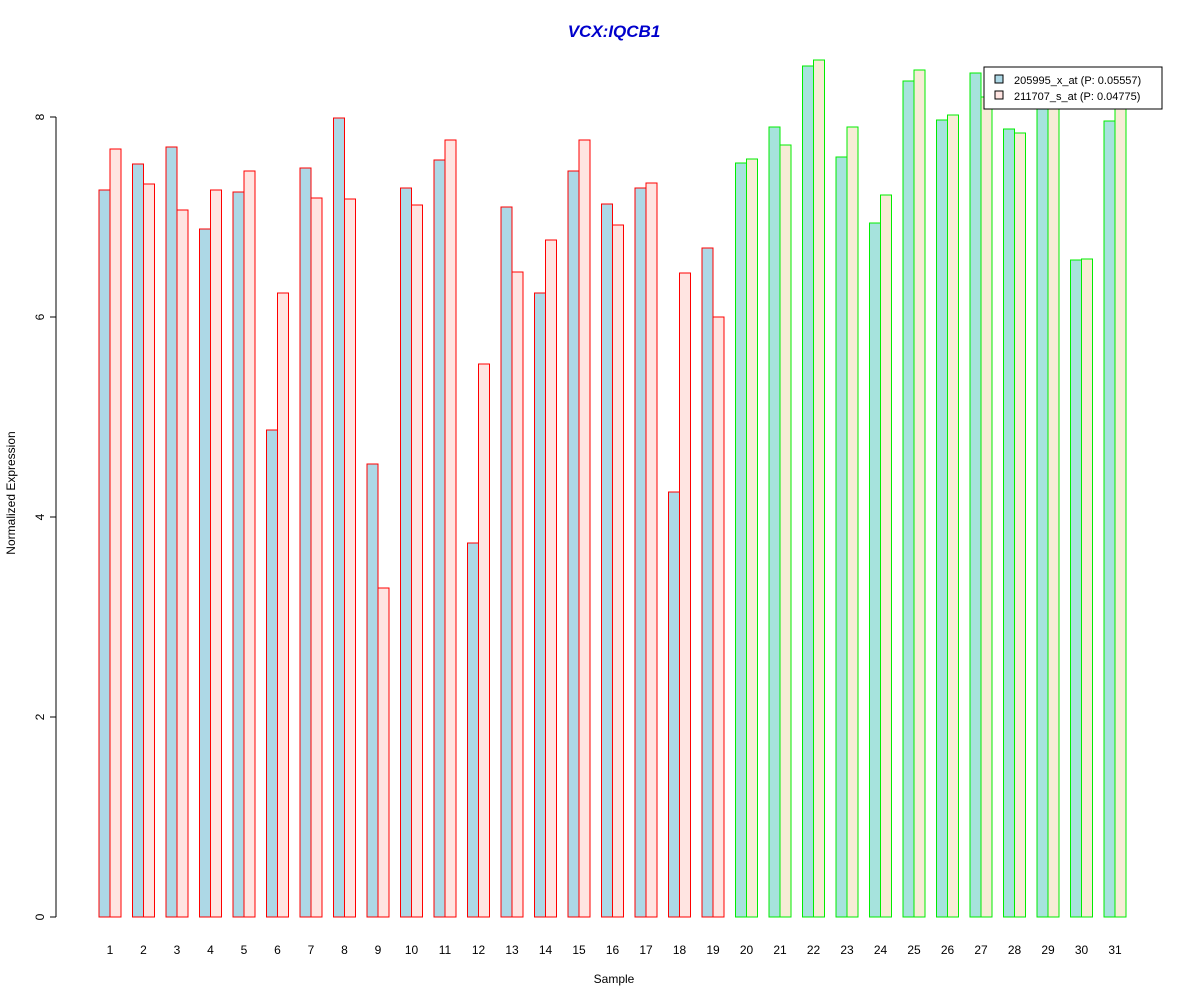 The width and height of the screenshot is (1200, 1000). What do you see at coordinates (680, 950) in the screenshot?
I see `x-tick-label: 18` at bounding box center [680, 950].